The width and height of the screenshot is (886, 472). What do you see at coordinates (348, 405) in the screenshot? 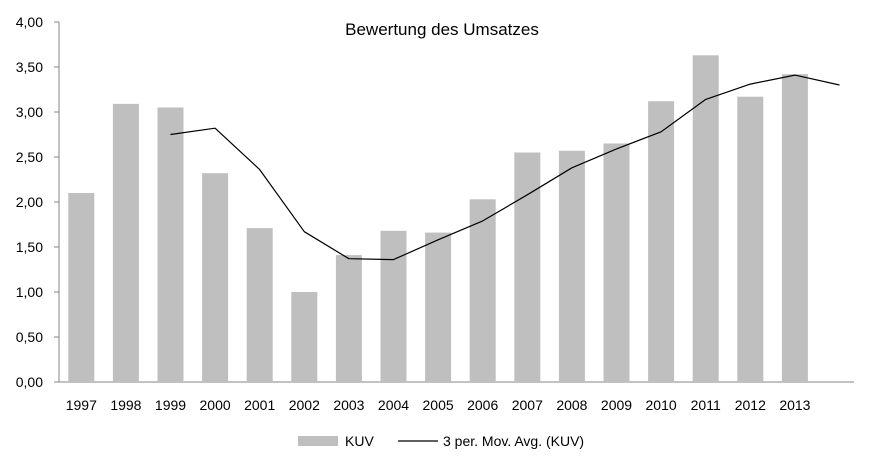
I see `x-tick-label: 2003` at bounding box center [348, 405].